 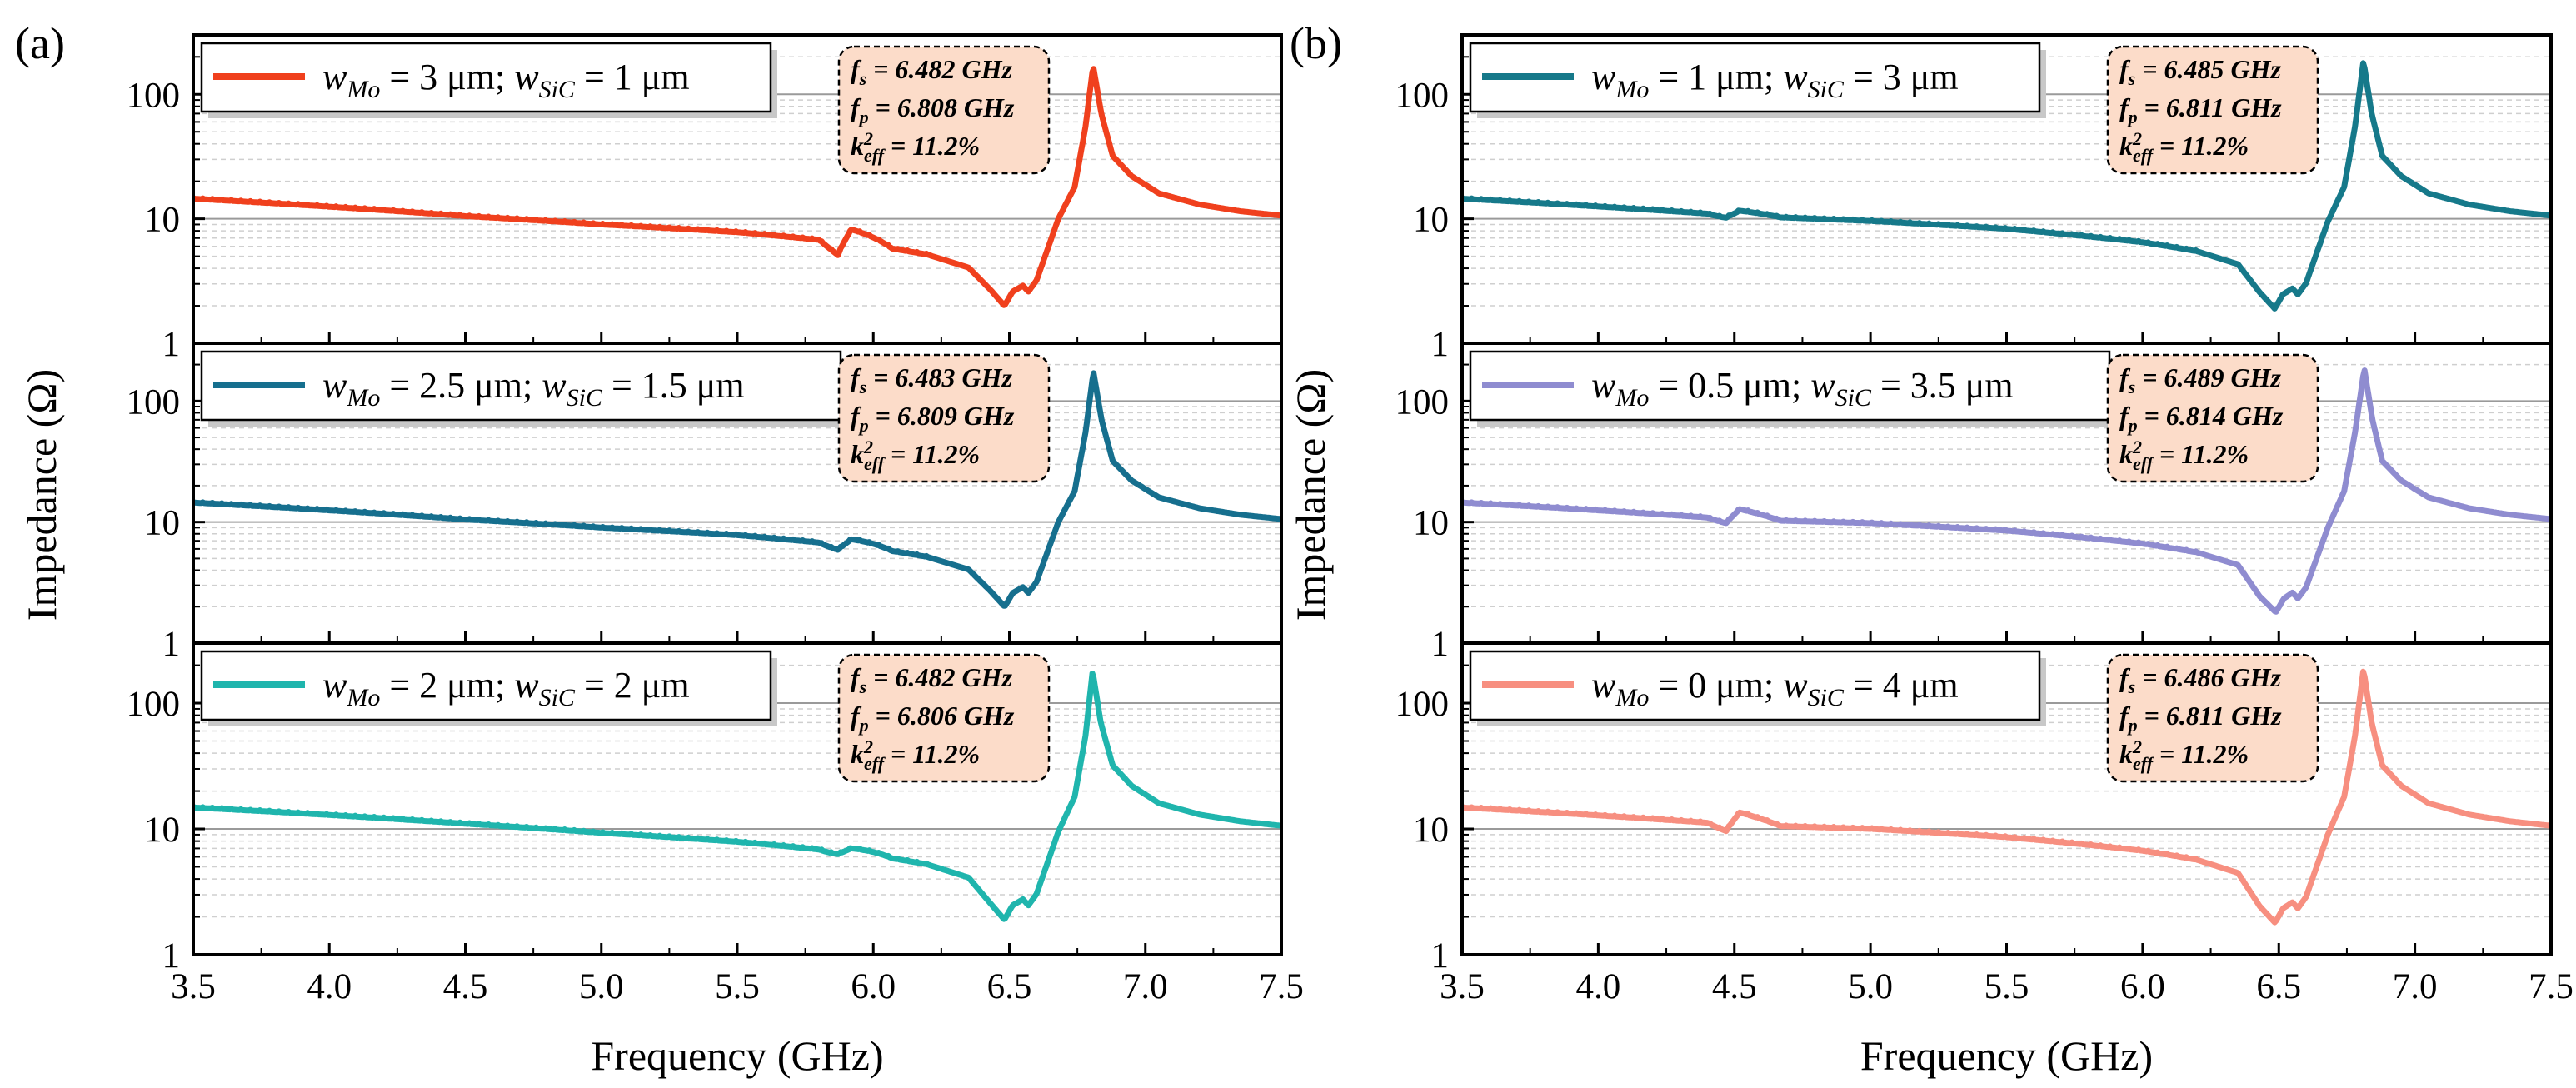 I want to click on legend: wMo = 0 μm; wSiC = 4 μm, so click(x=1757, y=688).